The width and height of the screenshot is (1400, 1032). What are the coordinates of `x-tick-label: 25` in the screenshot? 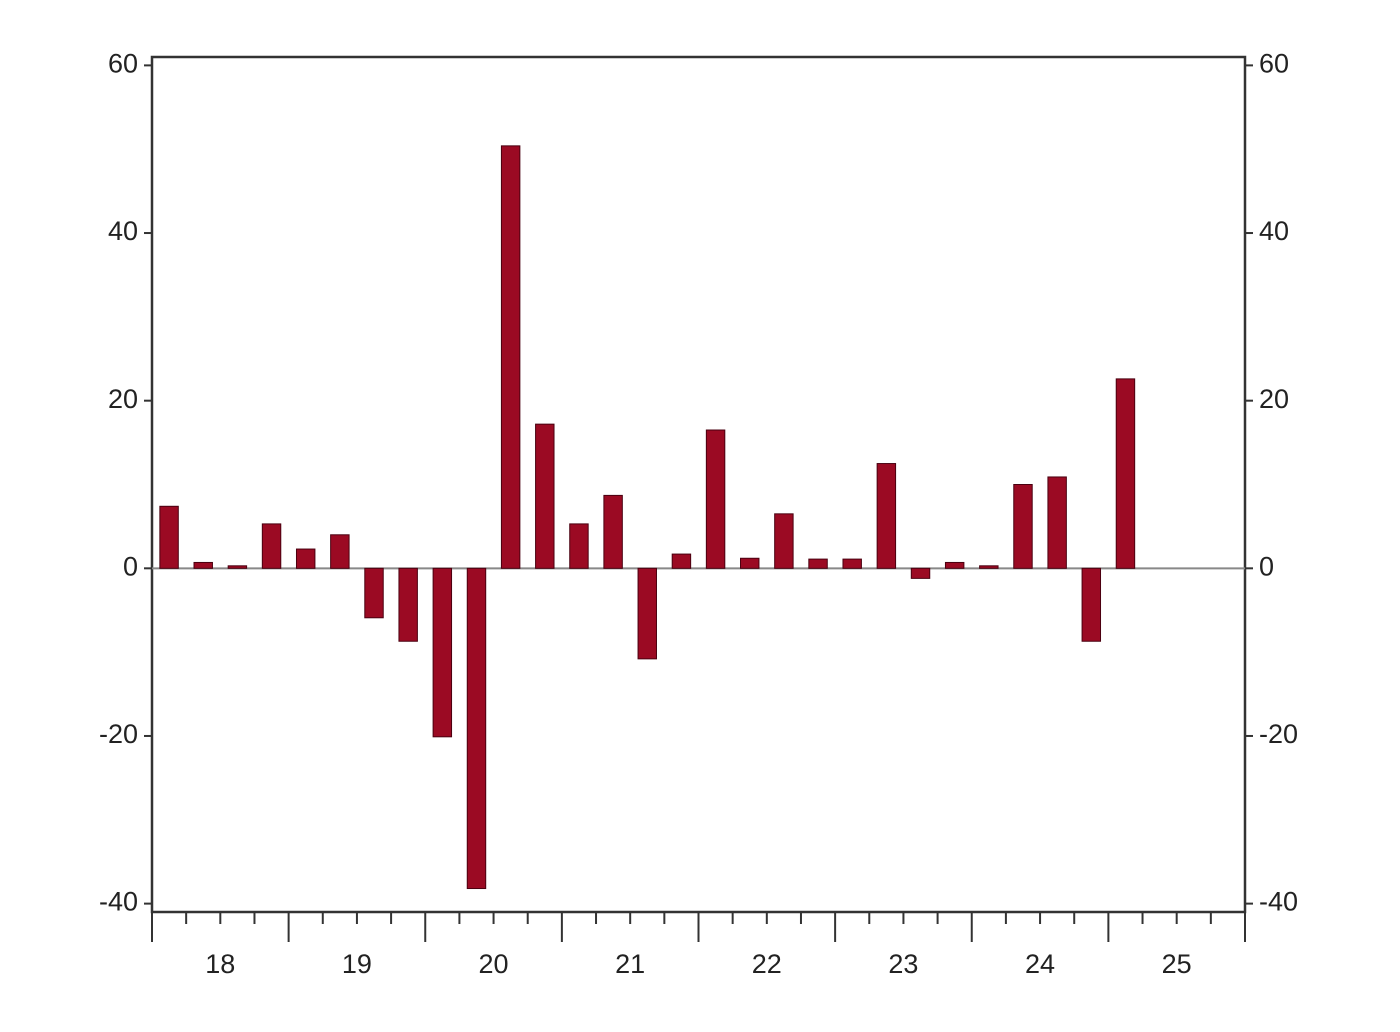 It's located at (1177, 964).